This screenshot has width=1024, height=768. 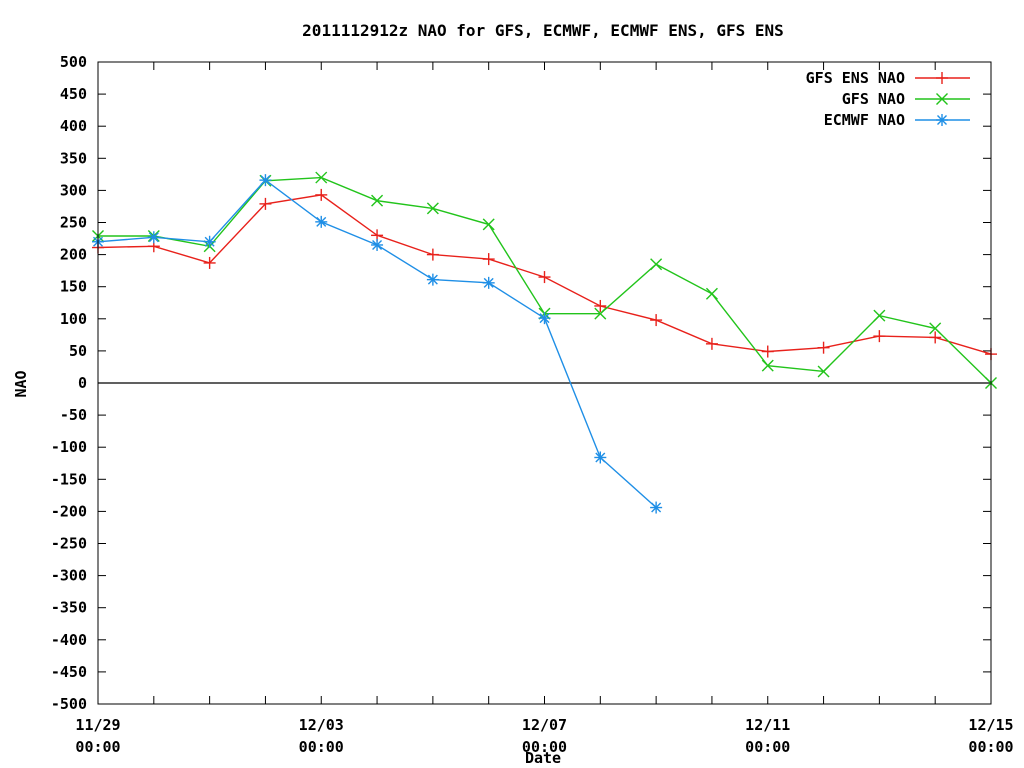 I want to click on y-tick-label: -200, so click(x=69, y=511).